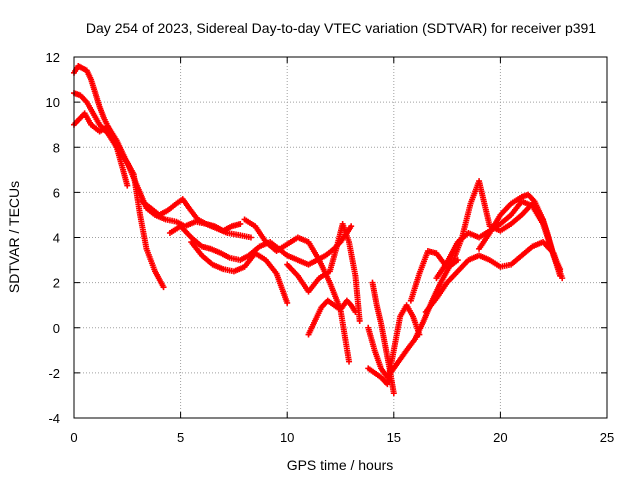 The width and height of the screenshot is (640, 480). Describe the element at coordinates (394, 437) in the screenshot. I see `x-tick-label: 15` at that location.